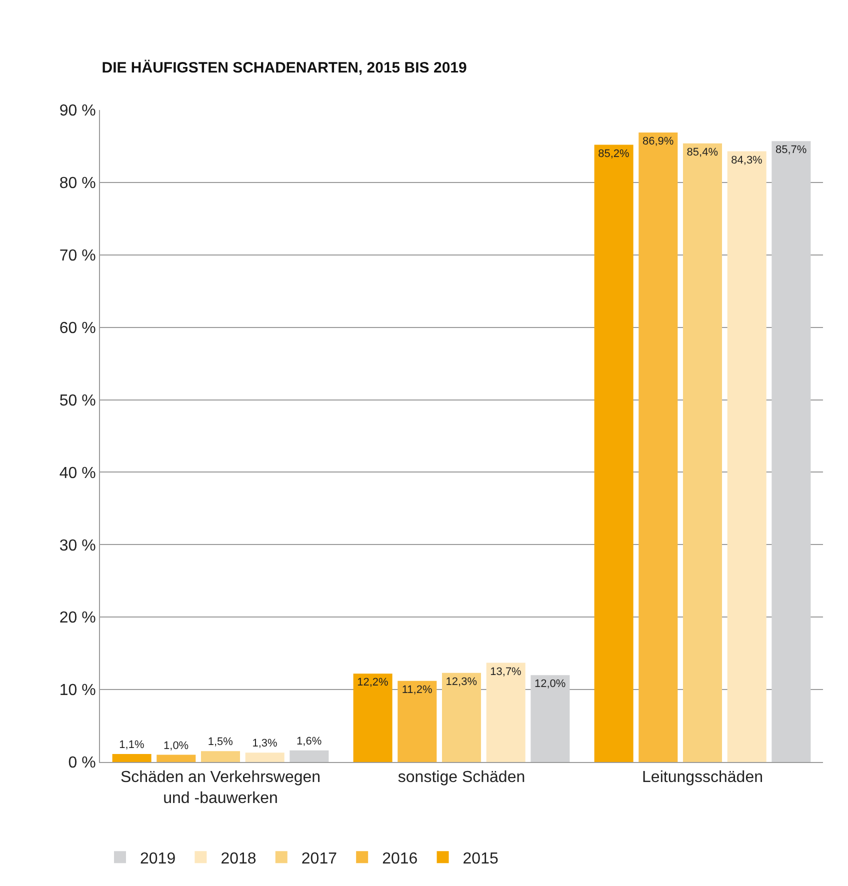 The image size is (848, 886). I want to click on data-label: 1,1%, so click(131, 745).